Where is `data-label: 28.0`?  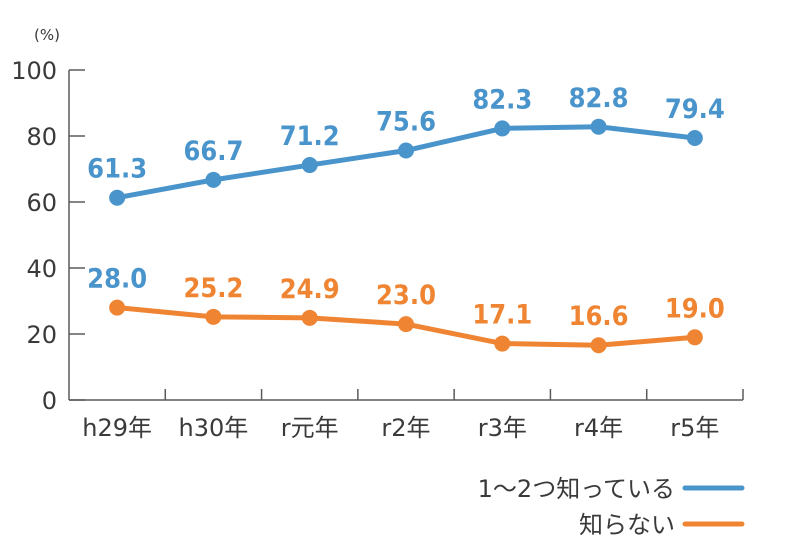
data-label: 28.0 is located at coordinates (117, 279).